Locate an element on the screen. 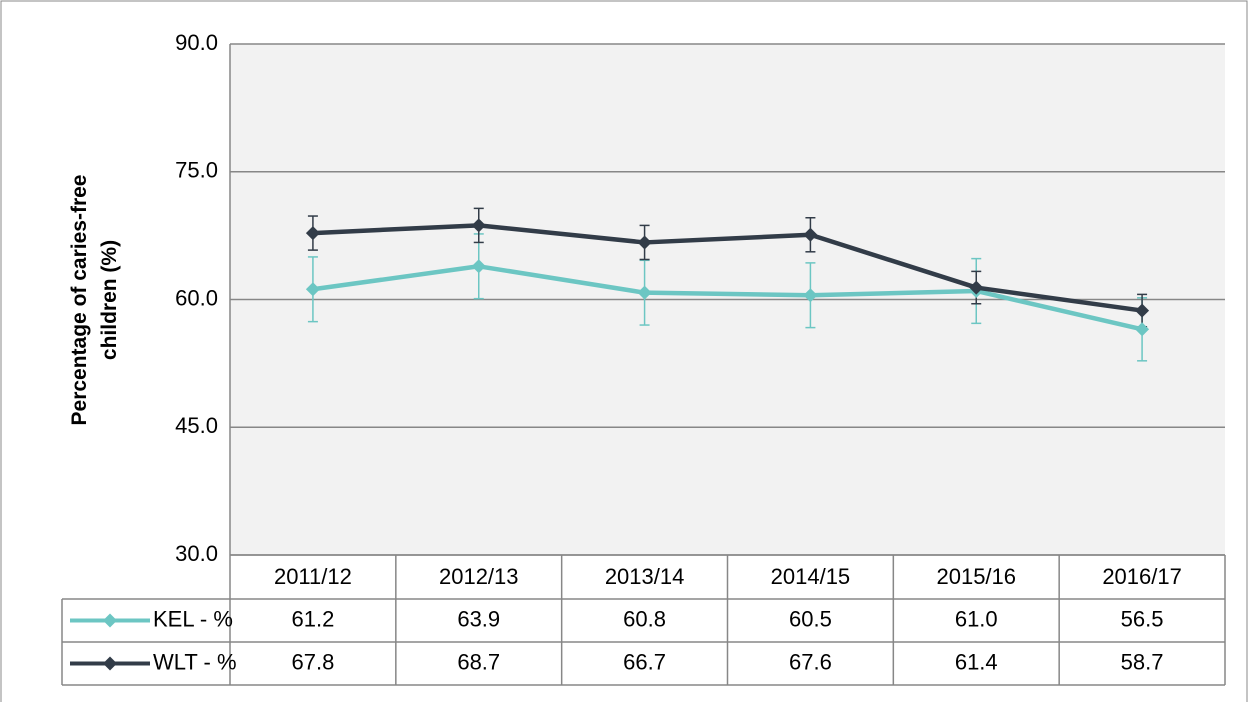 The image size is (1252, 702). legend-label: WLT - % is located at coordinates (195, 661).